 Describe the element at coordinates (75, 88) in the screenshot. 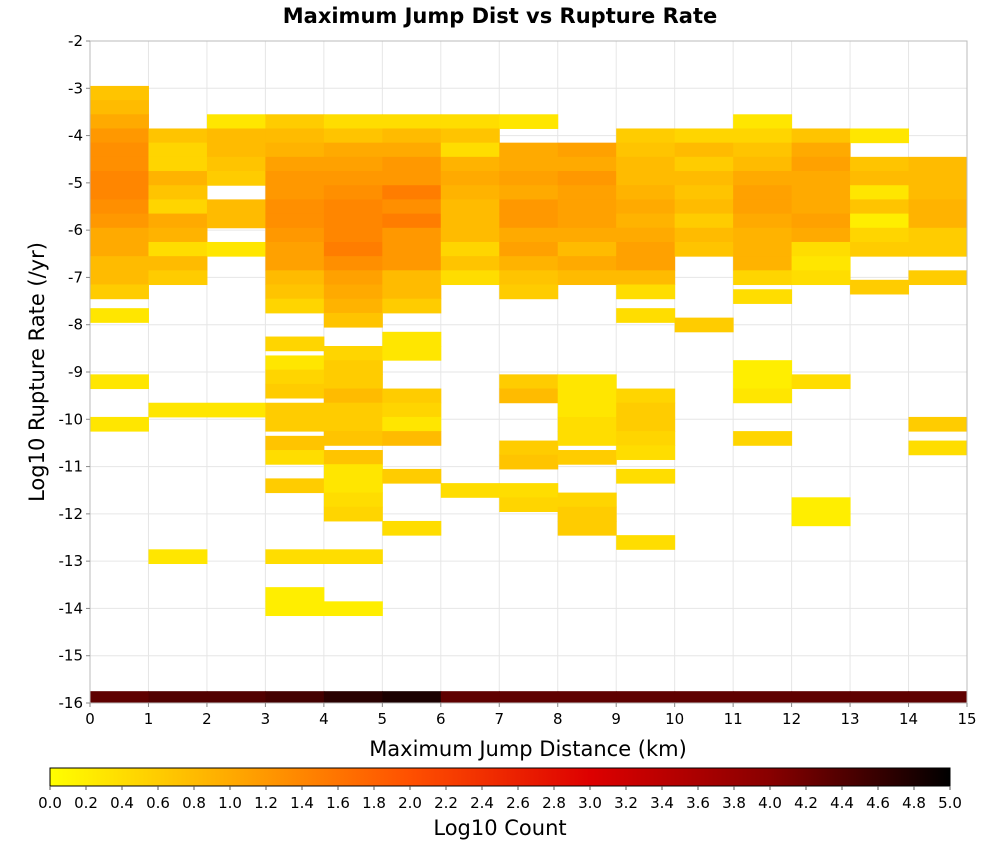

I see `y-tick-label-1: -3` at that location.